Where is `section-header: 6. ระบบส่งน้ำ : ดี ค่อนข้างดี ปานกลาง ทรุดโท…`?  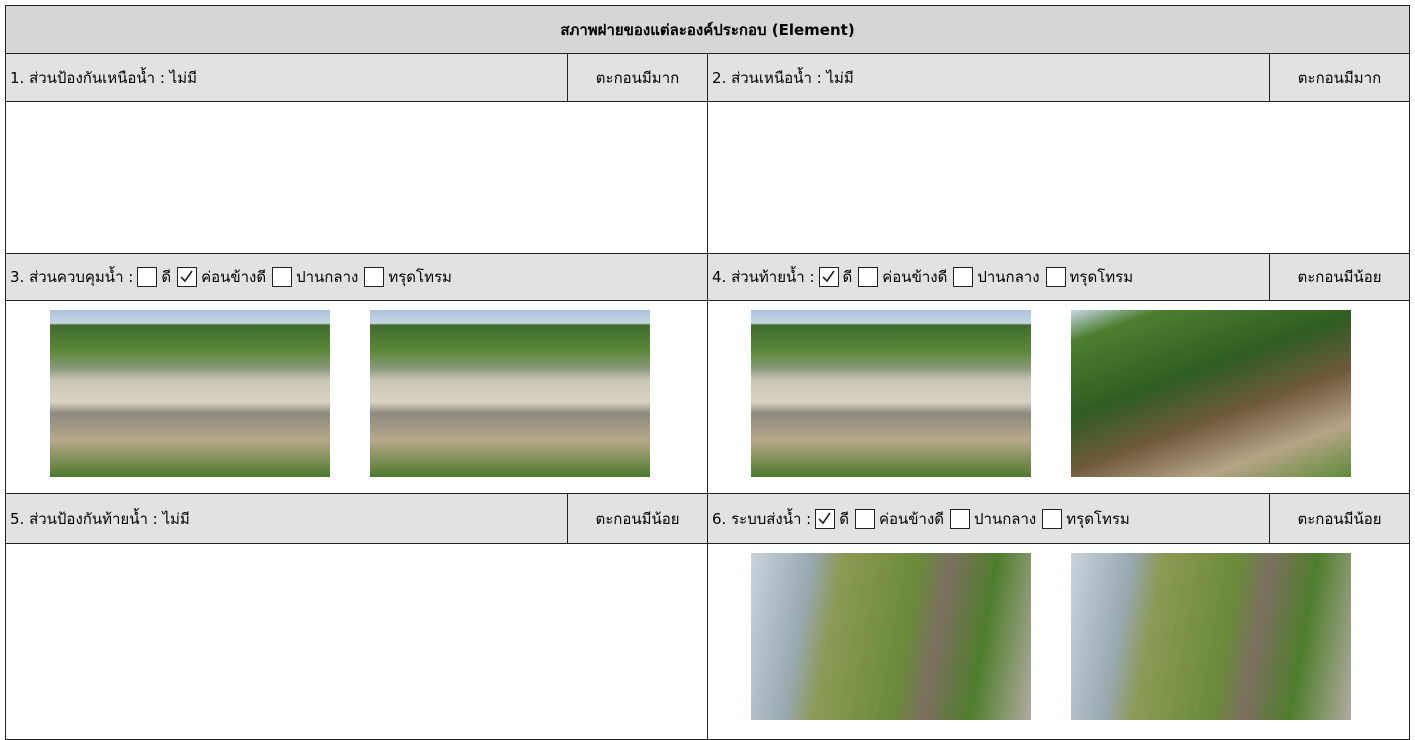
section-header: 6. ระบบส่งน้ำ : ดี ค่อนข้างดี ปานกลาง ทรุดโท… is located at coordinates (988, 518).